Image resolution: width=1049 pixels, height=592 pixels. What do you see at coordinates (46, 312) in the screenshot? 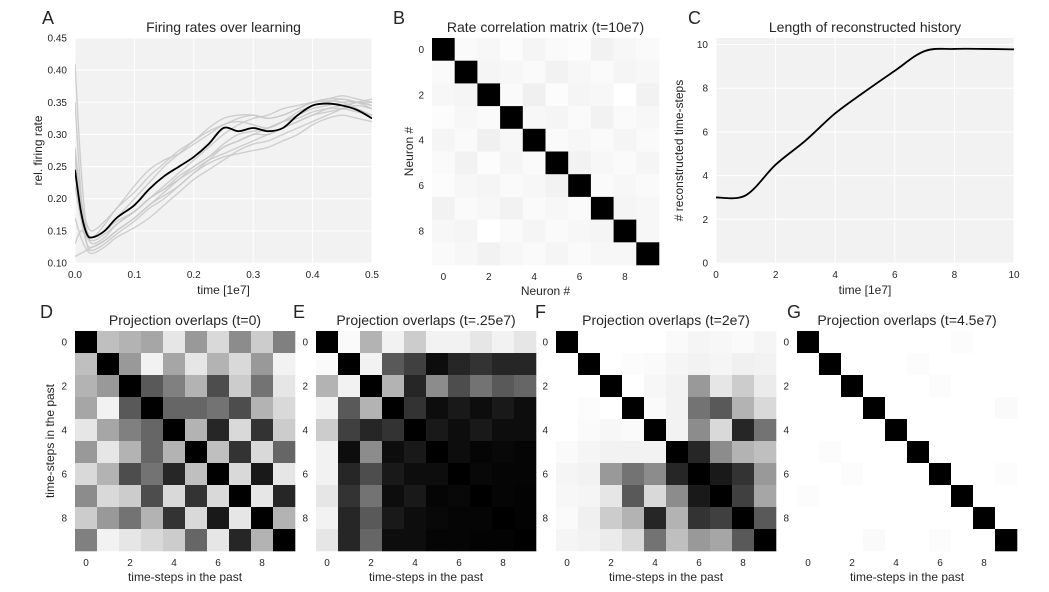
I see `panel-d-letter: D` at bounding box center [46, 312].